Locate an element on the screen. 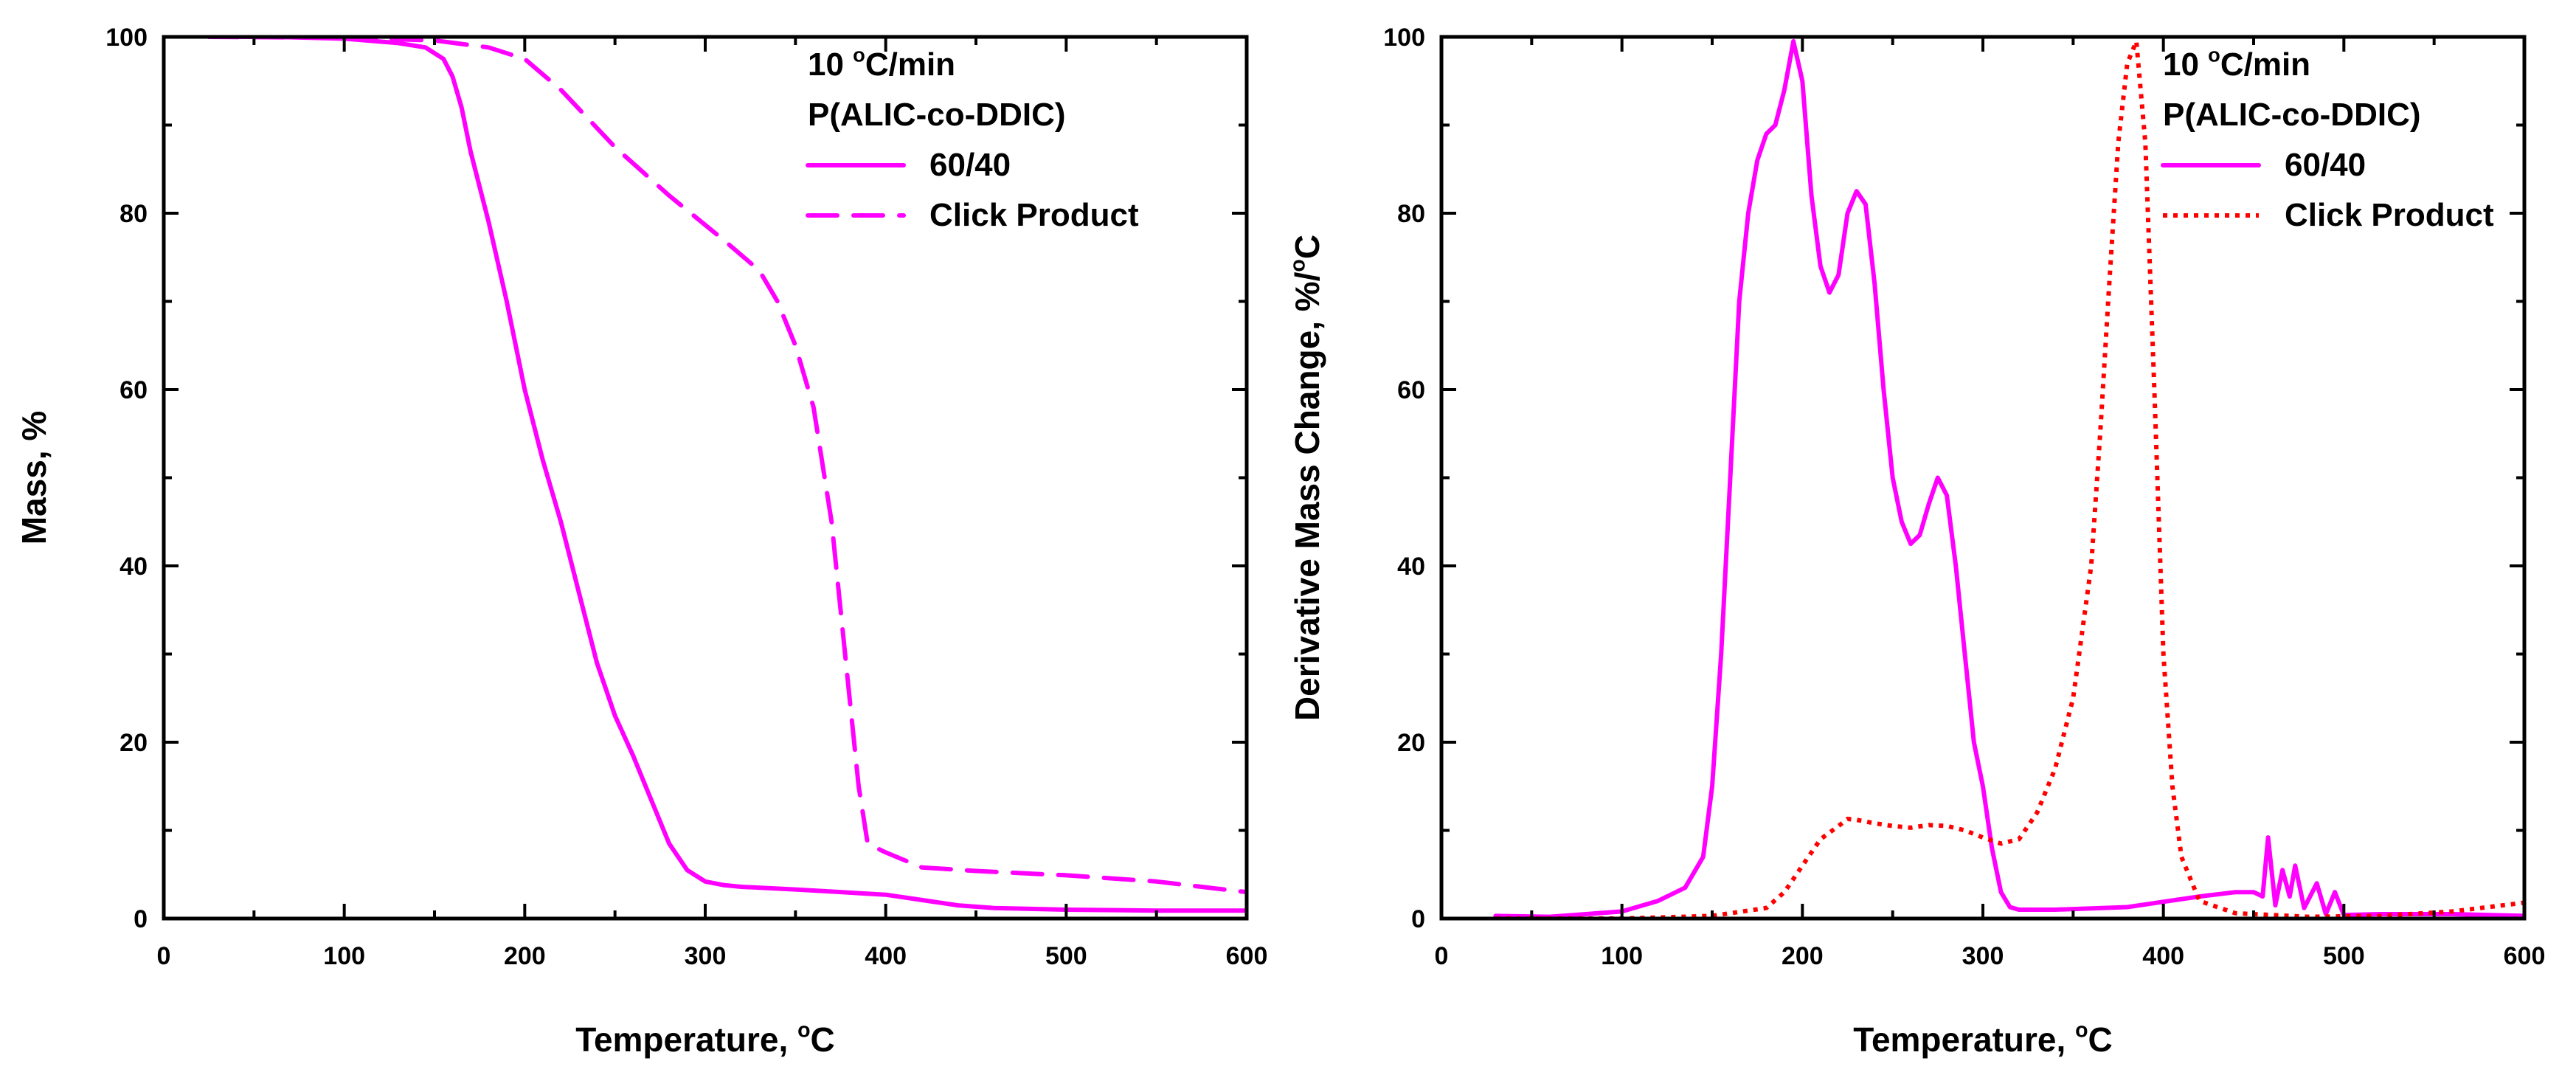 Image resolution: width=2576 pixels, height=1072 pixels. y-axis-label: Derivative Mass Change, %/oC is located at coordinates (1307, 478).